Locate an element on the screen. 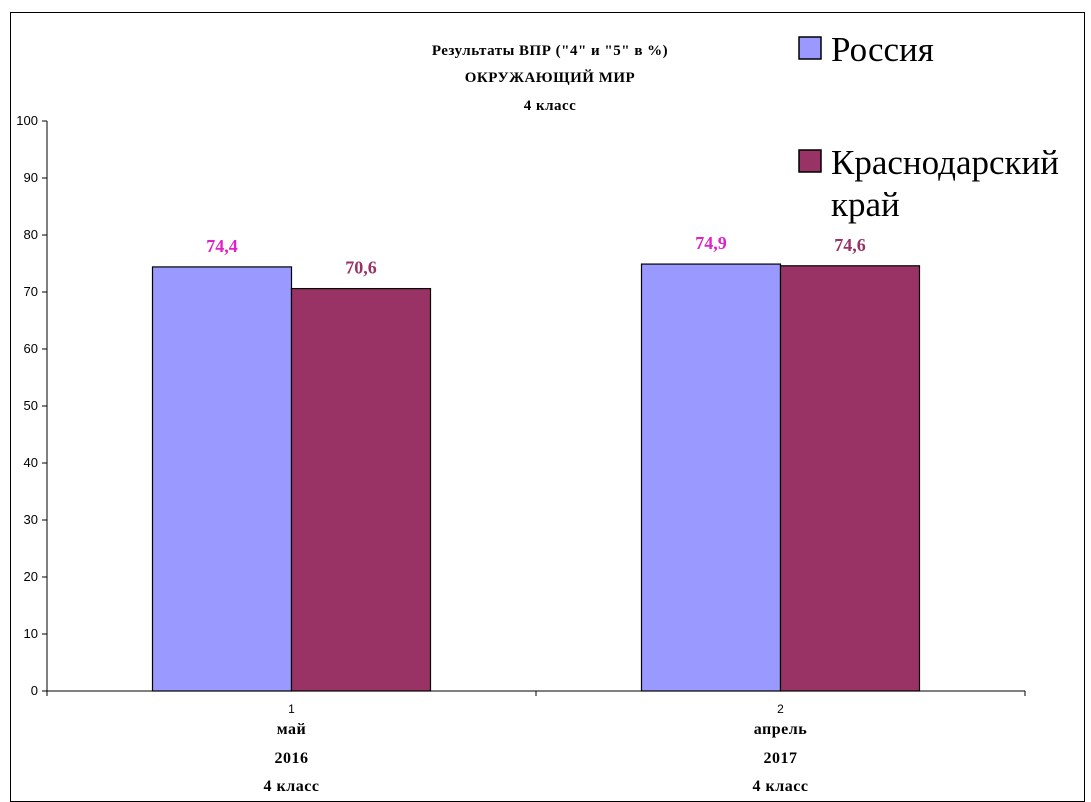  y-tick-label: 10 is located at coordinates (31, 633).